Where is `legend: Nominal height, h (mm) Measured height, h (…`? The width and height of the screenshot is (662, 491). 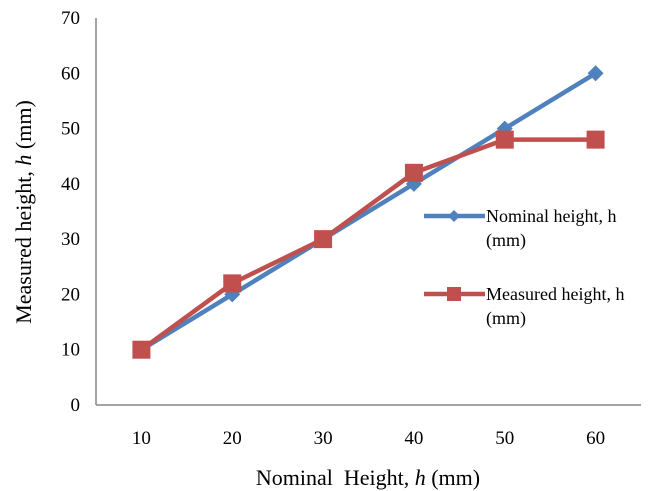
legend: Nominal height, h (mm) Measured height, h (… is located at coordinates (524, 267).